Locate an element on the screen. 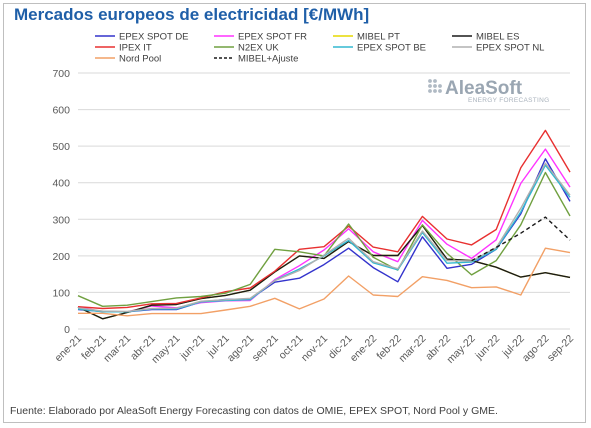 Image resolution: width=591 pixels, height=428 pixels. y-tick-label: 500 is located at coordinates (61, 147).